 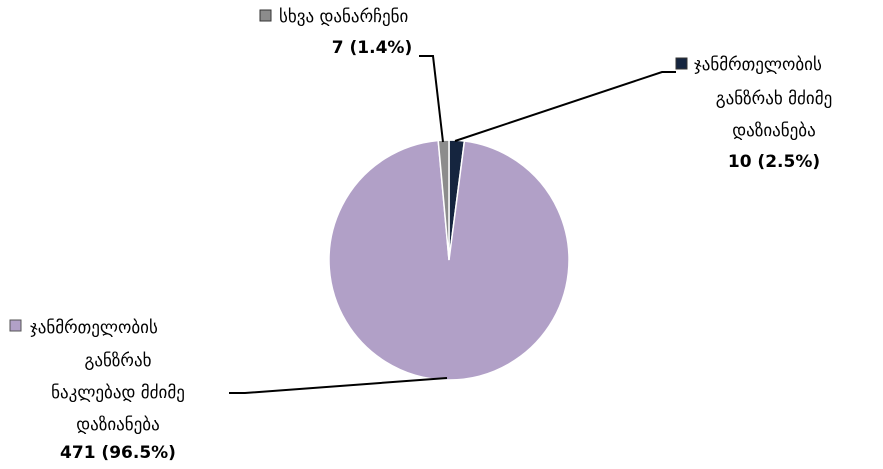 I want to click on pie-slices, so click(x=449, y=260).